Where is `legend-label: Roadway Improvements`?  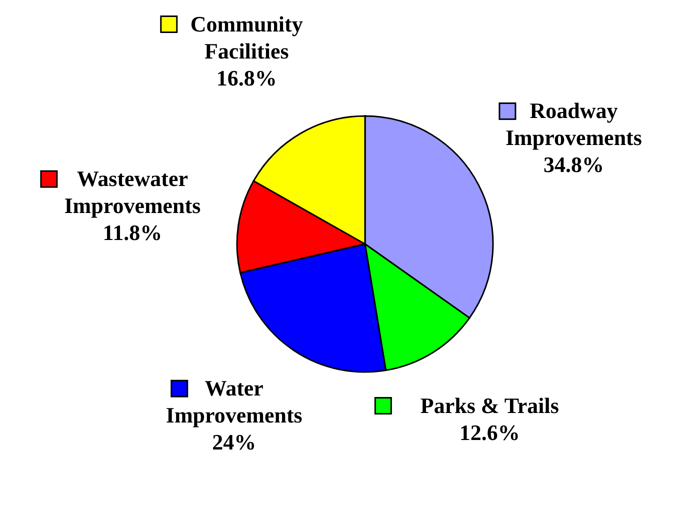
legend-label: Roadway Improvements is located at coordinates (573, 124).